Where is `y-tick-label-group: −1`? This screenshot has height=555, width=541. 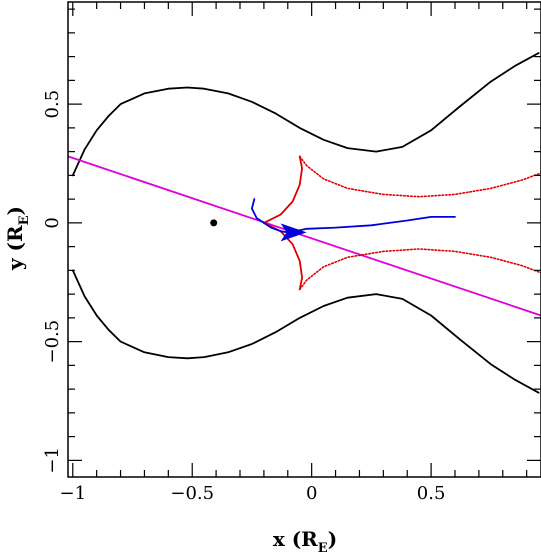
y-tick-label-group: −1 is located at coordinates (52, 460).